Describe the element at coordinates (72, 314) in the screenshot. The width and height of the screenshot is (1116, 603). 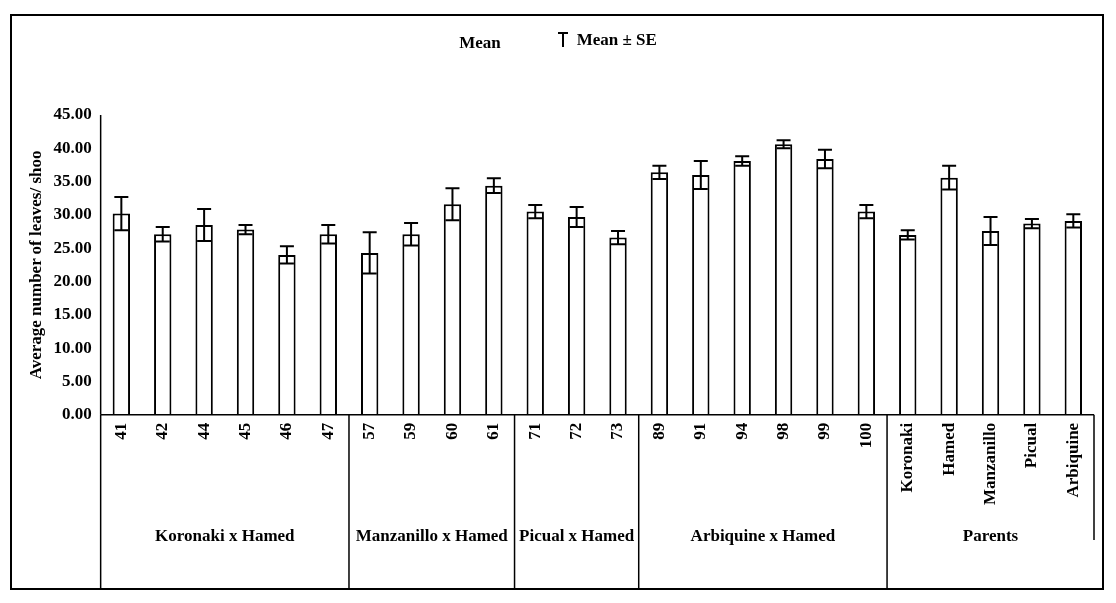
I see `y-tick-label: 15.00` at that location.